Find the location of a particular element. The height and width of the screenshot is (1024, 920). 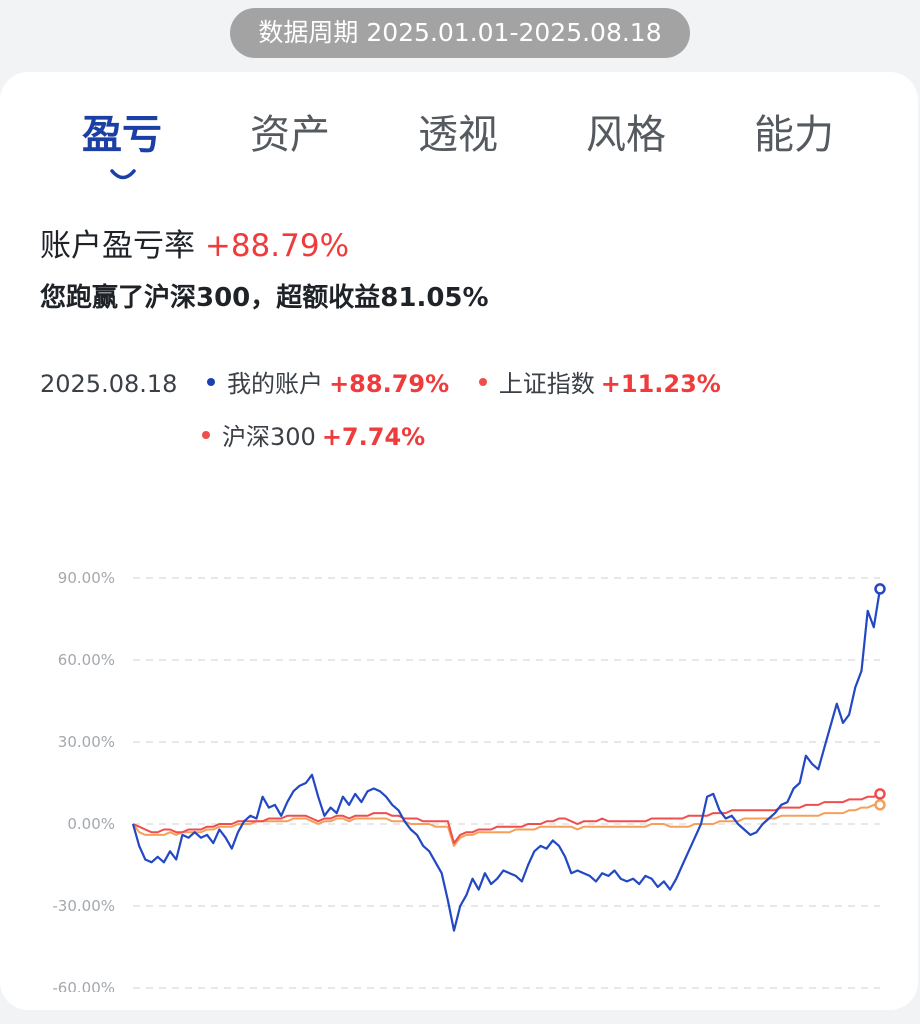

tab-profit-loss: 盈亏 is located at coordinates (122, 145).